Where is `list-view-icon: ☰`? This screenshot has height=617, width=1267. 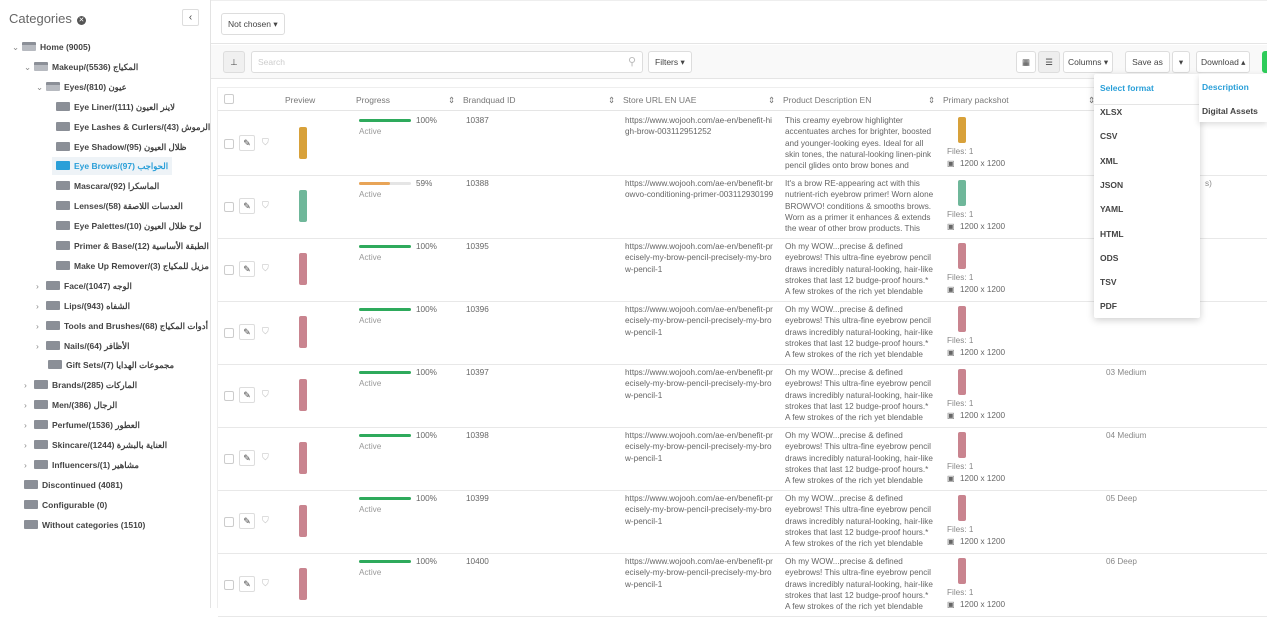 list-view-icon: ☰ is located at coordinates (1049, 62).